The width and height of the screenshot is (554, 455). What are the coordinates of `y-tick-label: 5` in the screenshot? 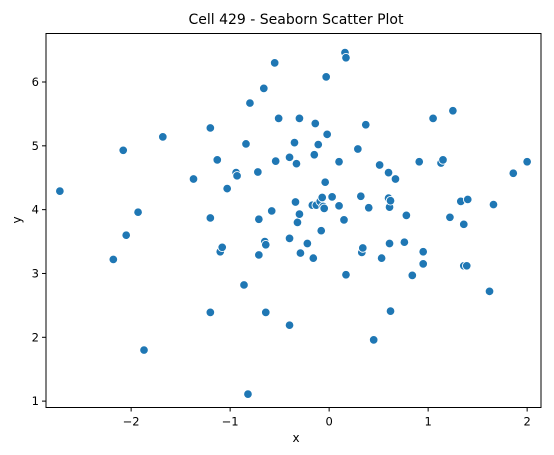 It's located at (35, 146).